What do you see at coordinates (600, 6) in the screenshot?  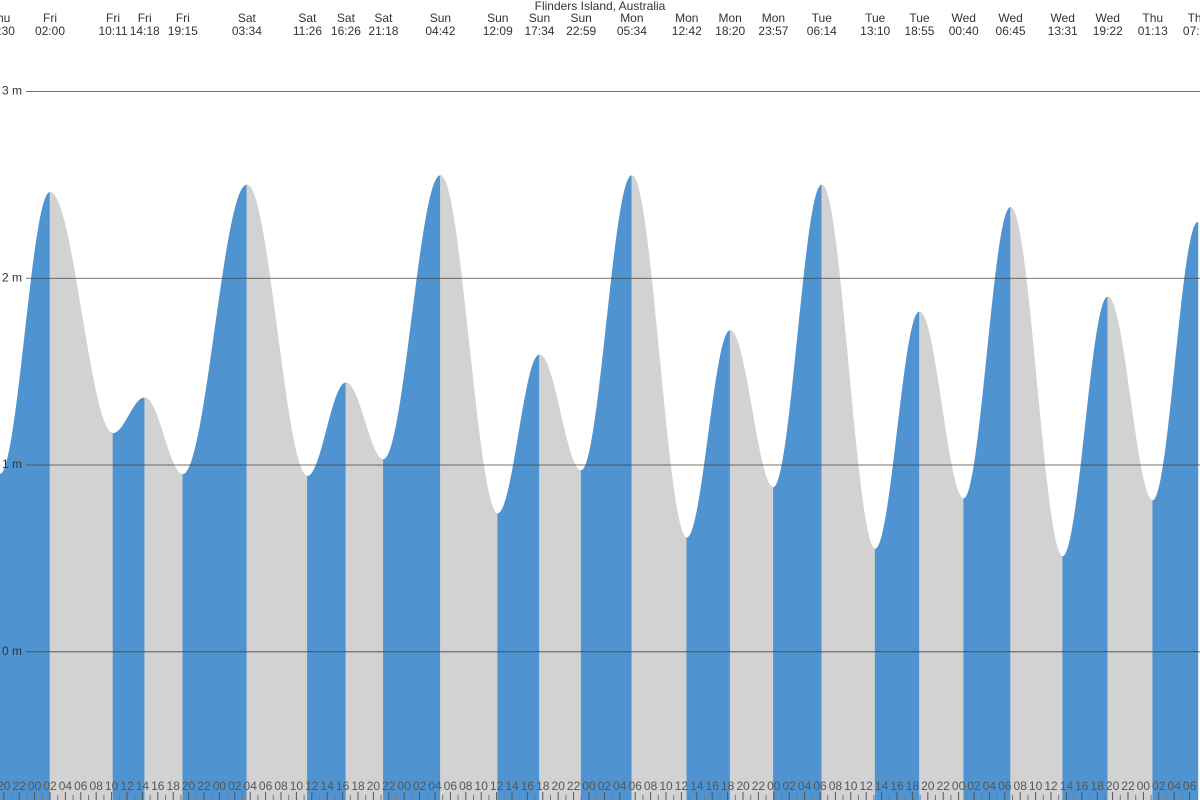 I see `chart-title: Flinders Island, Australia` at bounding box center [600, 6].